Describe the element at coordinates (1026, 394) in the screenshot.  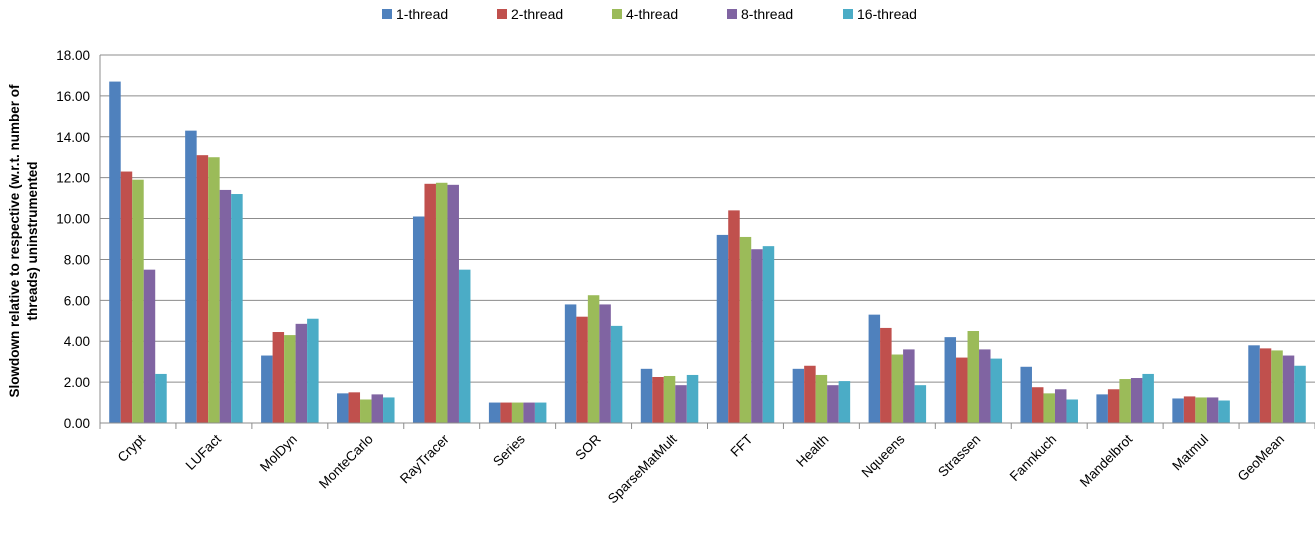
I see `bar-1-thread-Fannkuch` at that location.